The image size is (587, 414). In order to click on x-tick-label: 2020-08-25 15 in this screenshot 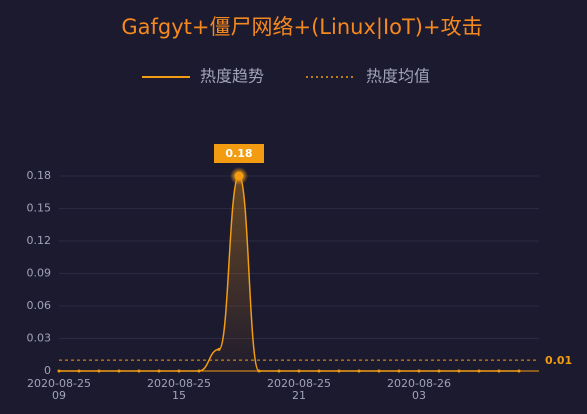, I will do `click(179, 389)`.